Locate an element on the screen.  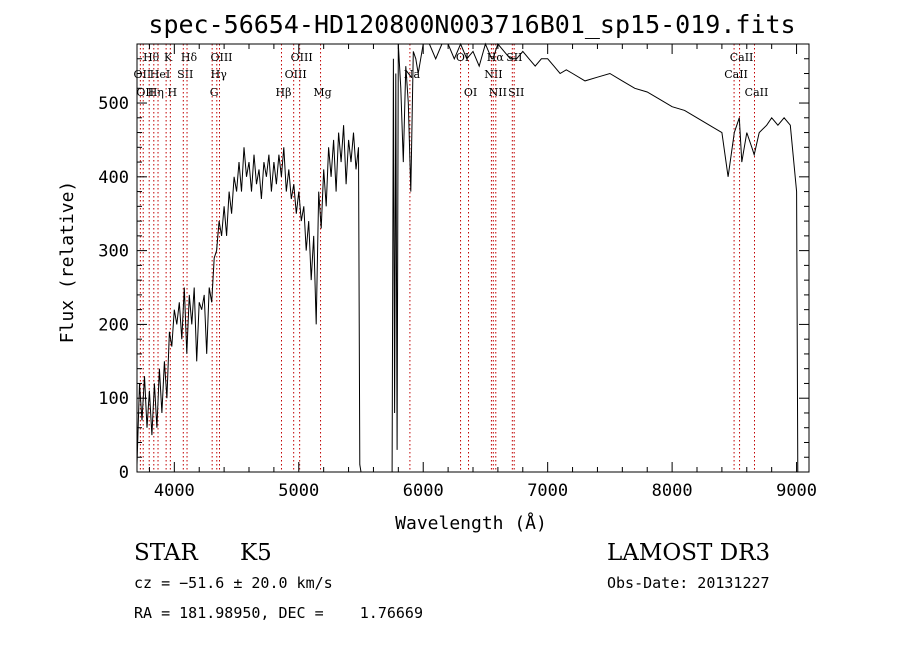
x-tick-label: 7000 is located at coordinates (547, 491).